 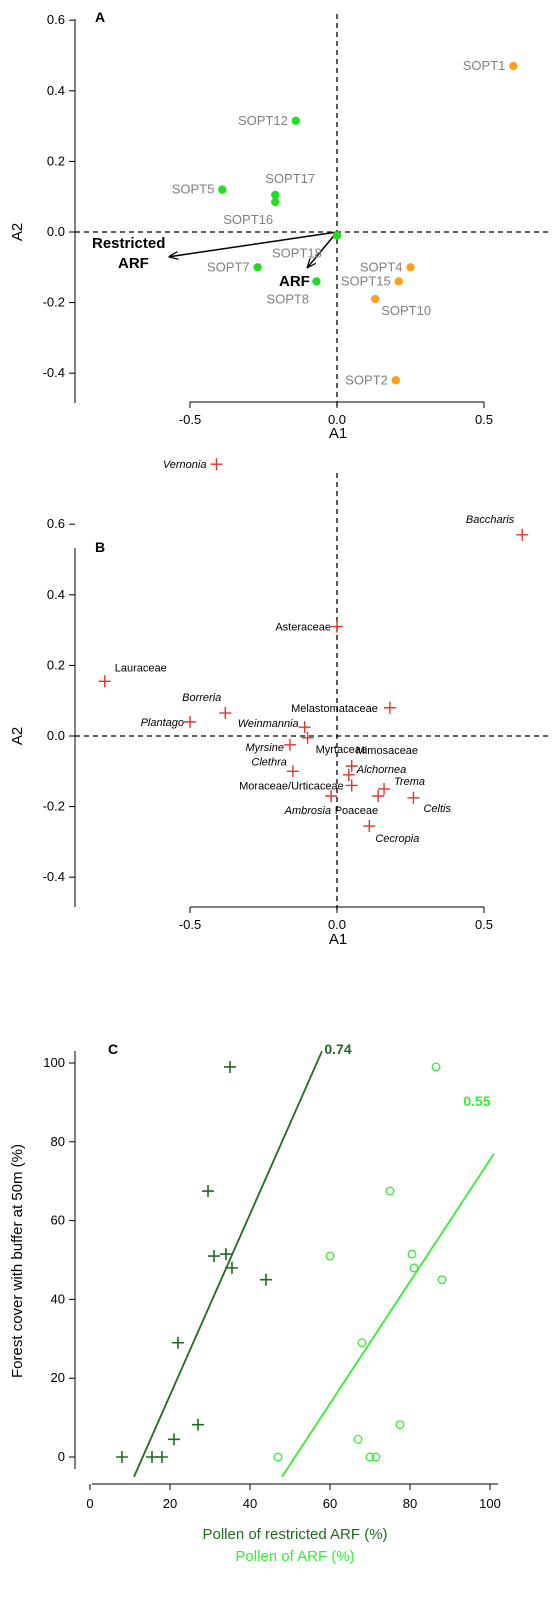 What do you see at coordinates (263, 120) in the screenshot?
I see `site-label: SOPT12` at bounding box center [263, 120].